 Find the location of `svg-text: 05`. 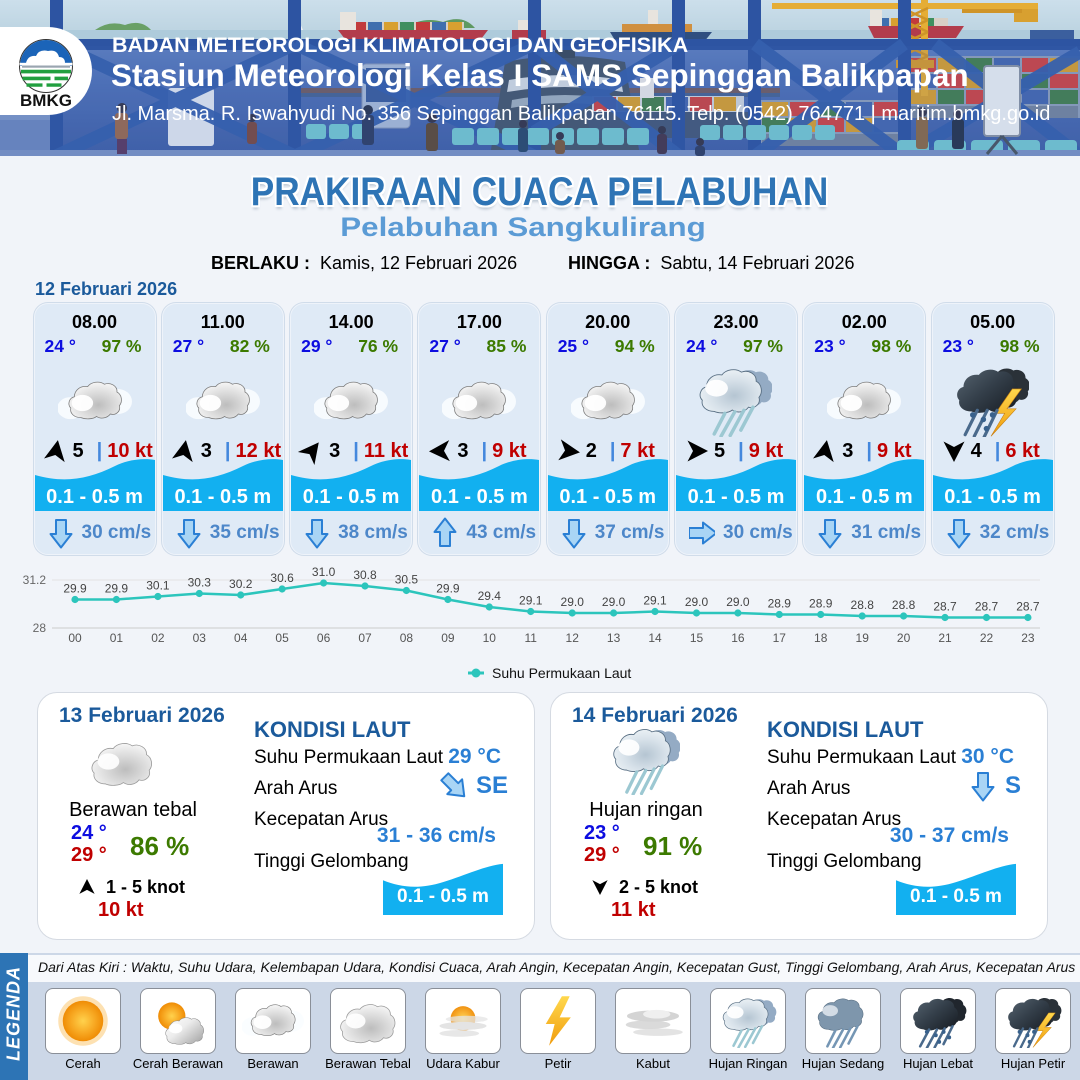

svg-text: 05 is located at coordinates (282, 638).